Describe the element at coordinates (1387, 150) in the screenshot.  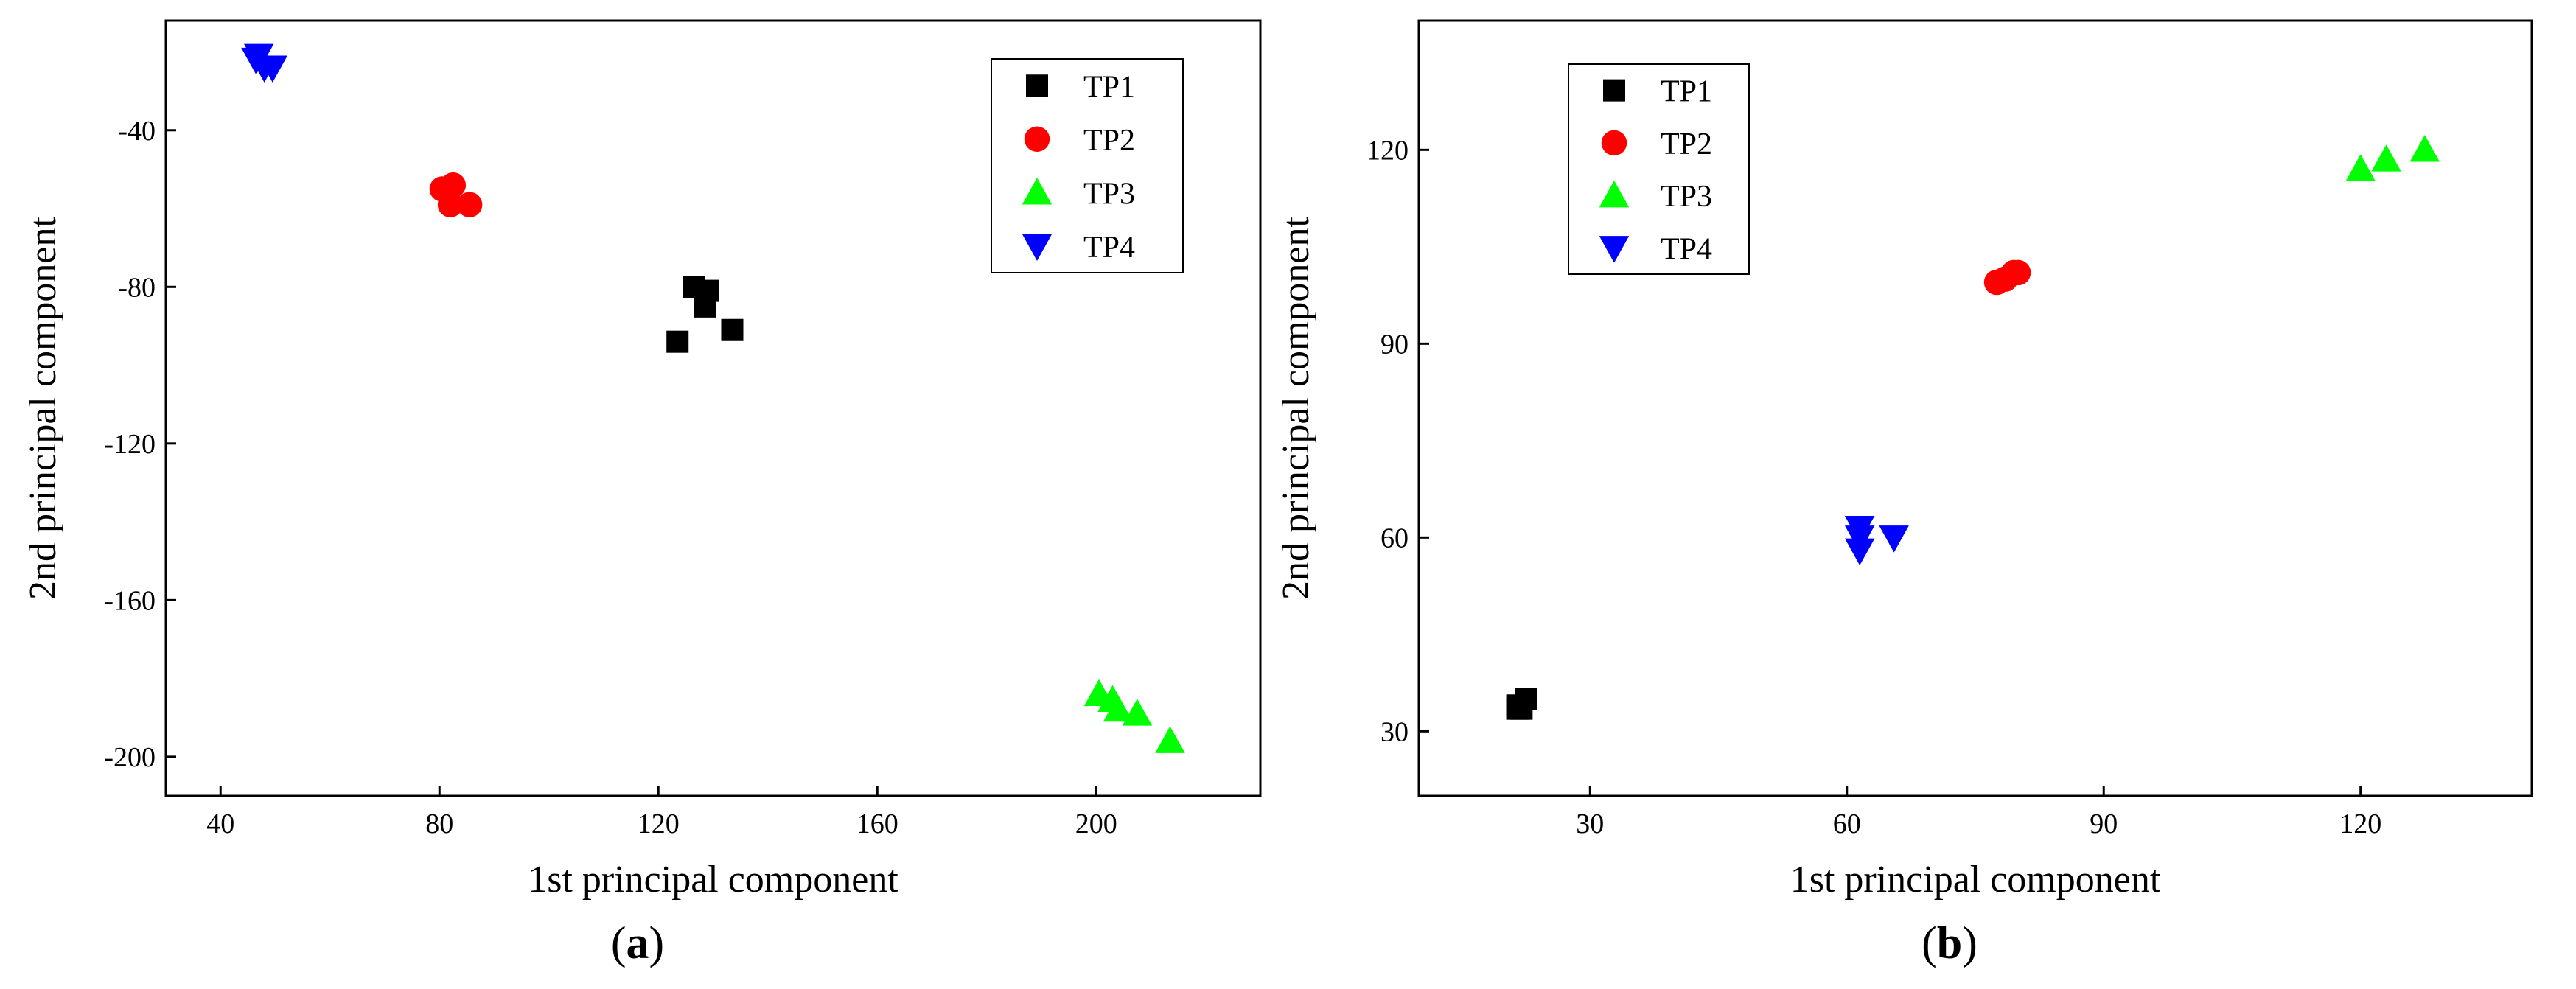
I see `y-tick-label: 120` at that location.